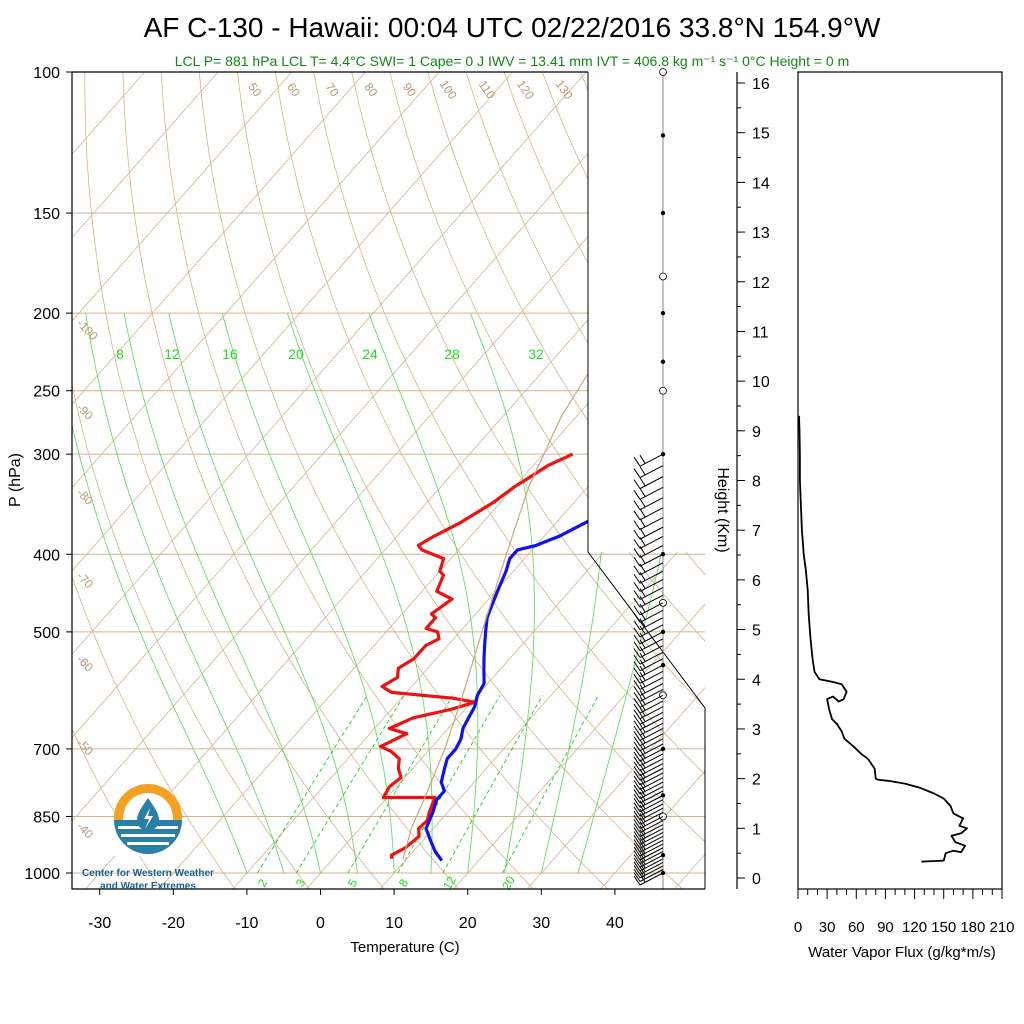  What do you see at coordinates (46, 817) in the screenshot?
I see `y-tick-label: 850` at bounding box center [46, 817].